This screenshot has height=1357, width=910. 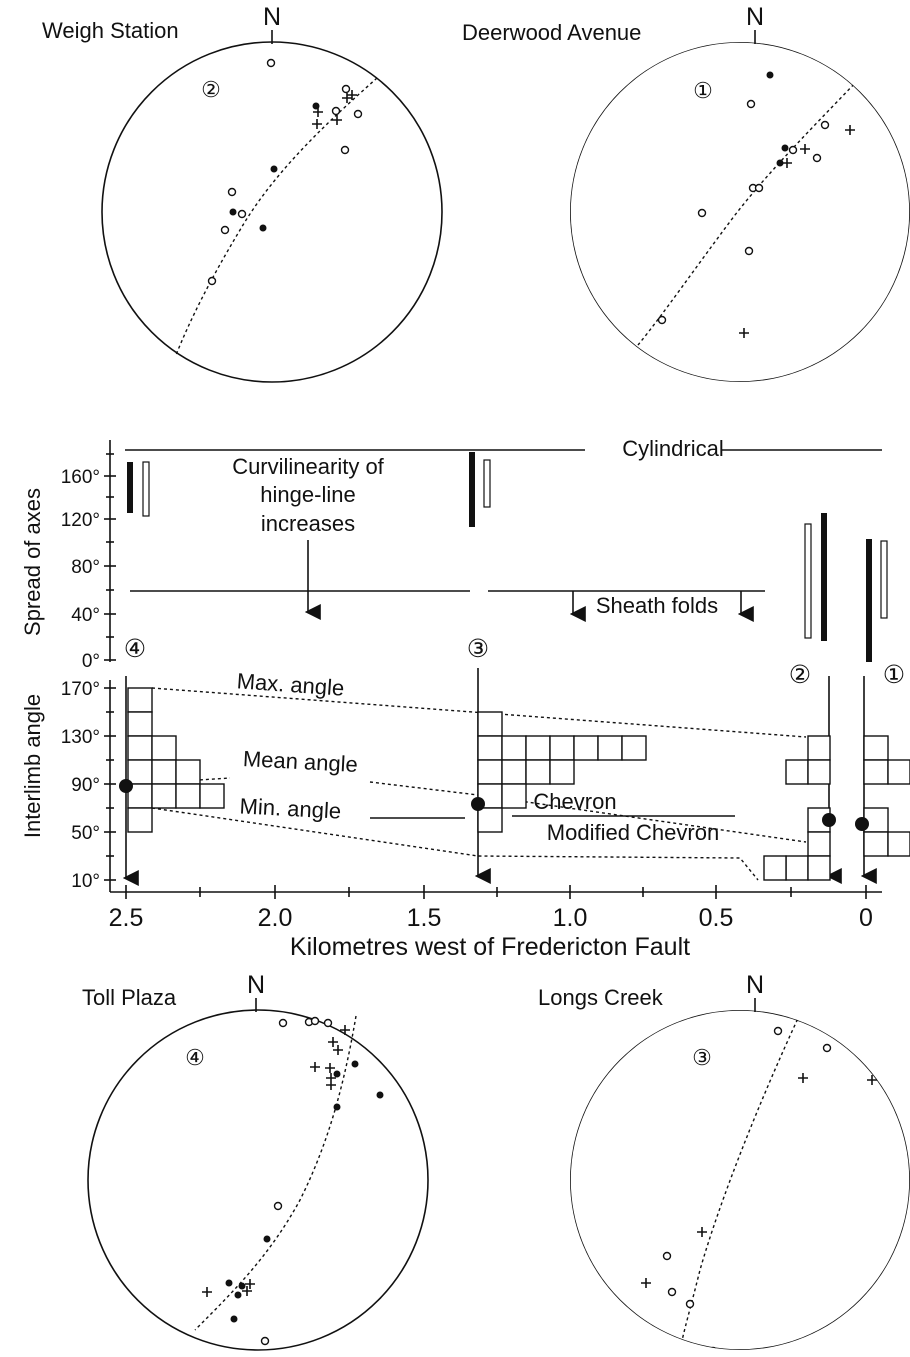 What do you see at coordinates (211, 89) in the screenshot?
I see `station-number: ②` at bounding box center [211, 89].